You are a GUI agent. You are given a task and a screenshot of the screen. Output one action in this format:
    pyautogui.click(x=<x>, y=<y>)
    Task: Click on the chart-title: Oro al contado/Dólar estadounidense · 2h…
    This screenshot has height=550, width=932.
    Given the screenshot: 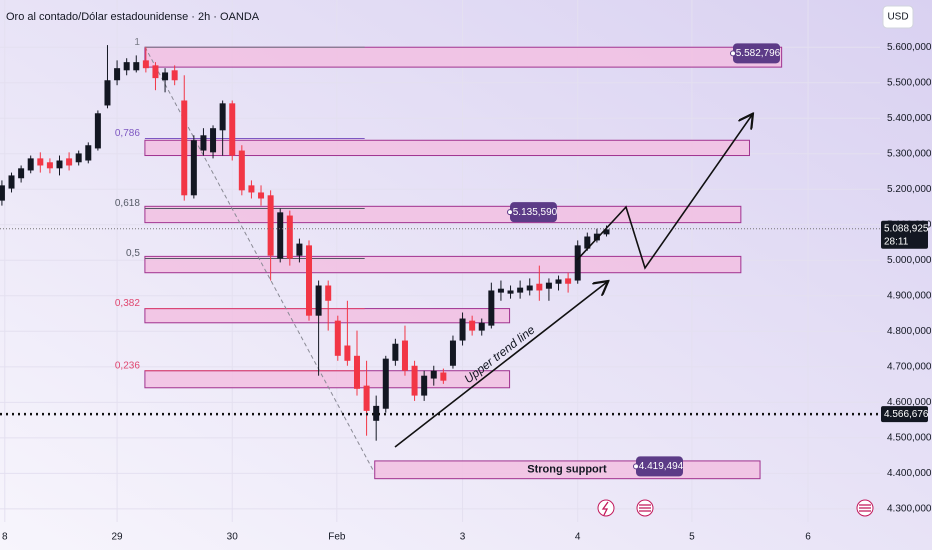 What is the action you would take?
    pyautogui.click(x=133, y=17)
    